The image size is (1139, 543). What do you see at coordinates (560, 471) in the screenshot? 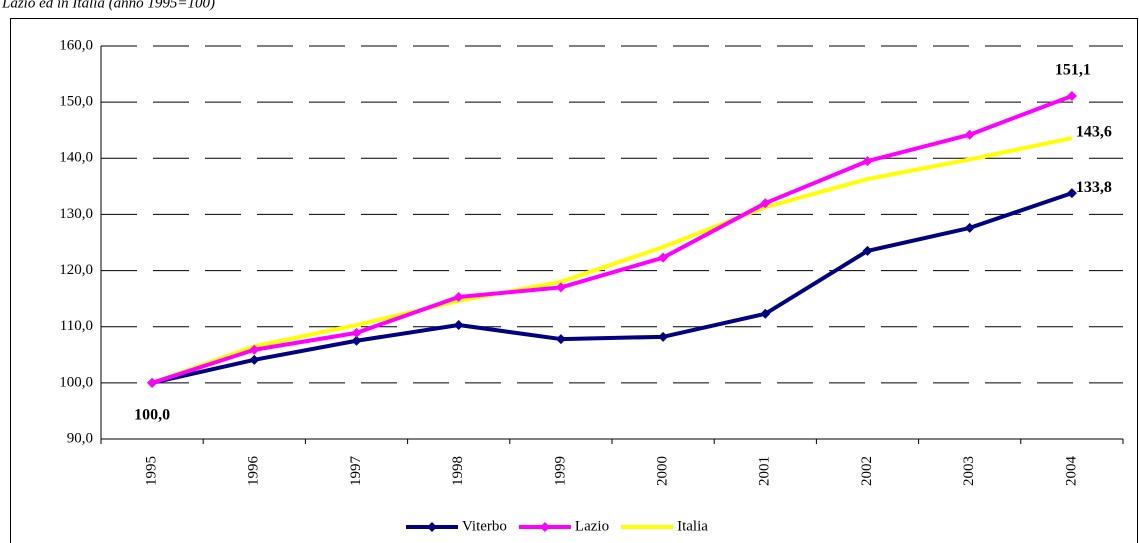
I see `x-tick-label: 1999` at bounding box center [560, 471].